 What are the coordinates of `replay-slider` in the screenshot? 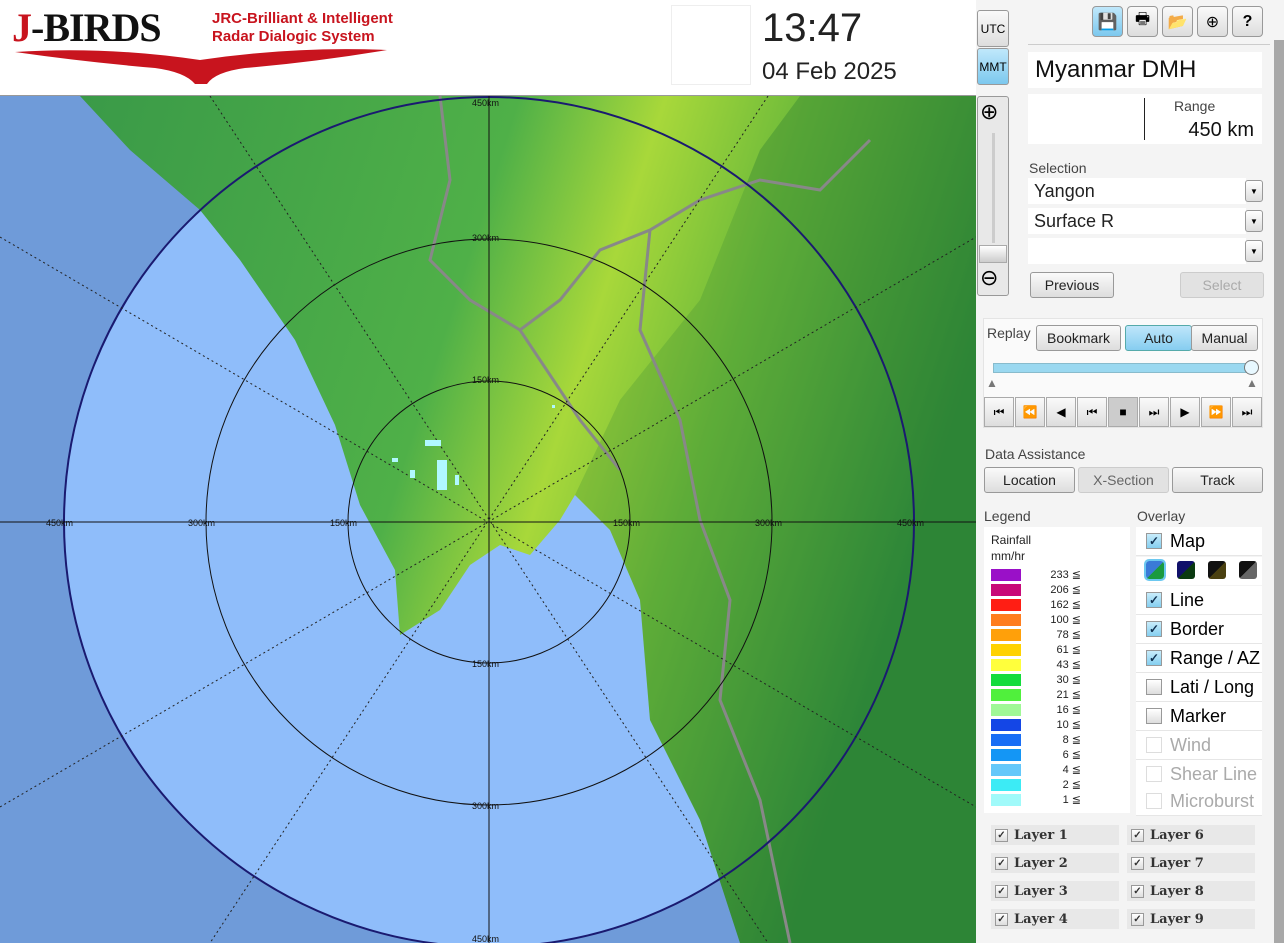 It's located at (1123, 368).